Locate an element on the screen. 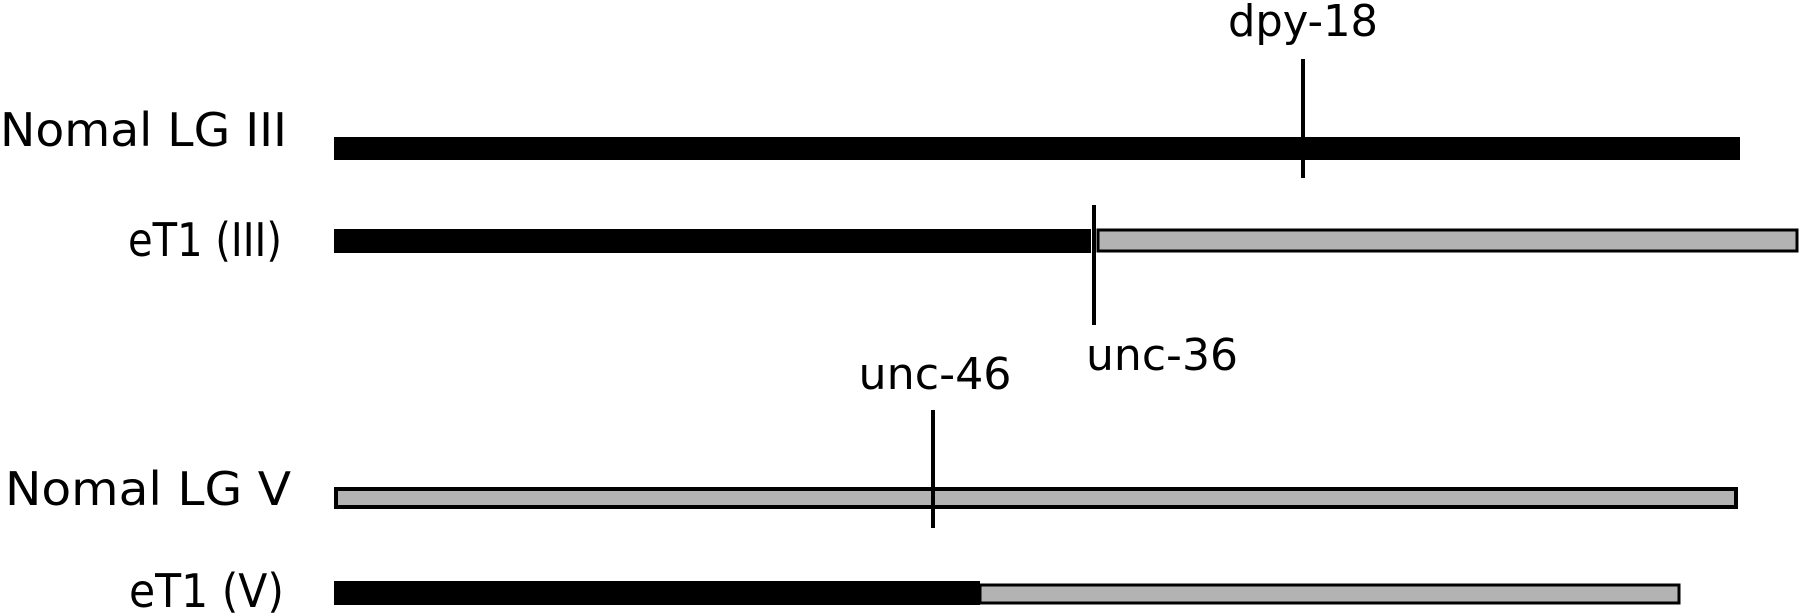 The image size is (1800, 614). label-et1-iii: eT1 (III) is located at coordinates (205, 240).